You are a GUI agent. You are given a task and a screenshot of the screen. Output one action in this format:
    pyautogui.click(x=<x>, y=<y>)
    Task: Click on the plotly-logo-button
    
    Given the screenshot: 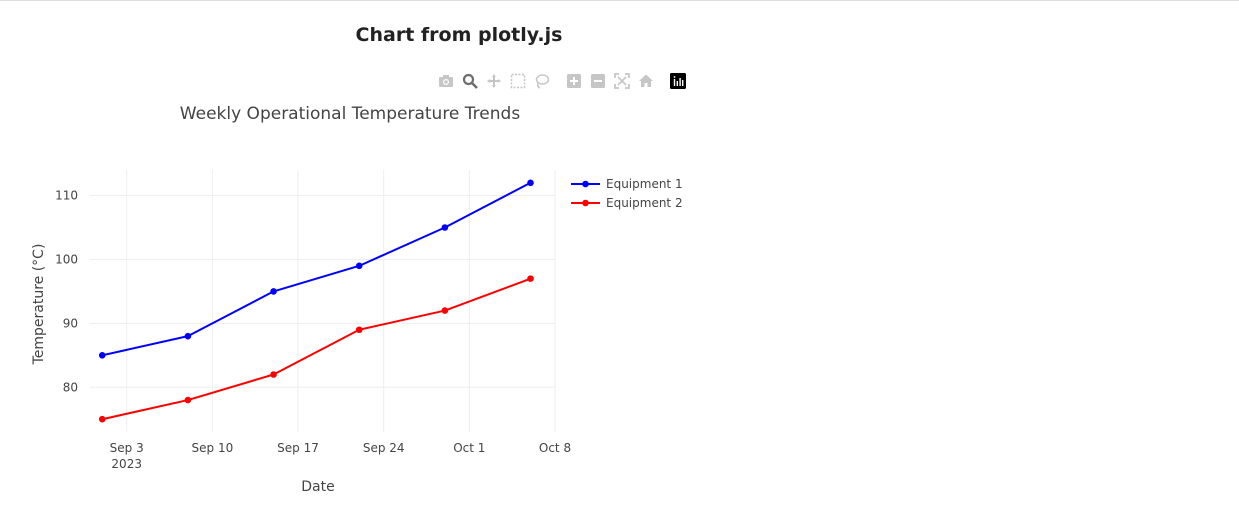 What is the action you would take?
    pyautogui.click(x=678, y=81)
    